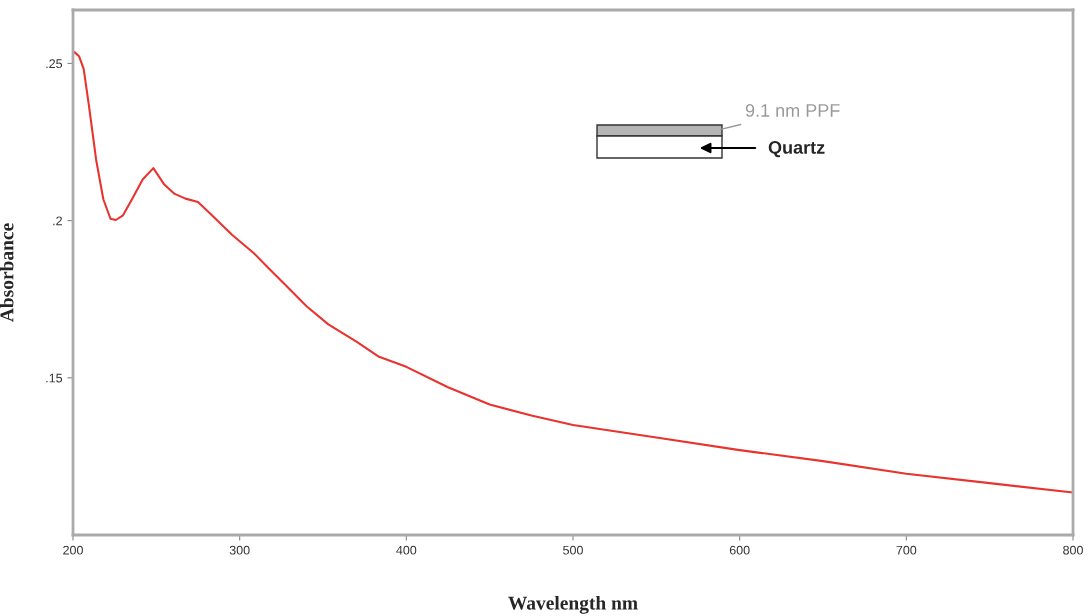 Image resolution: width=1092 pixels, height=616 pixels. Describe the element at coordinates (796, 149) in the screenshot. I see `annotation: Quartz` at that location.